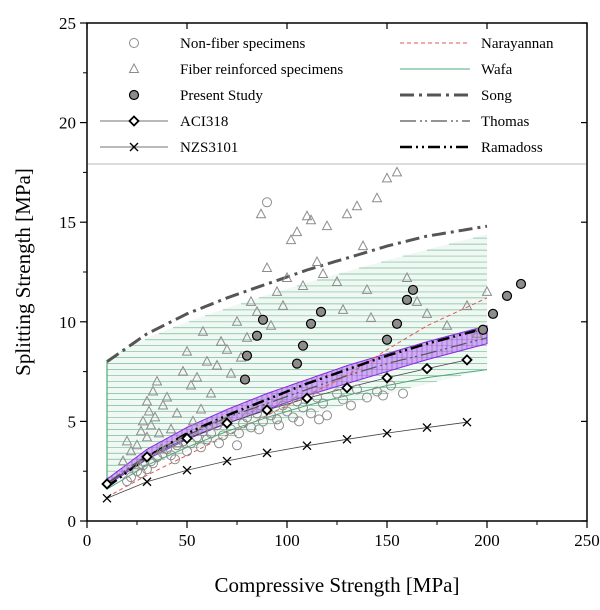 The width and height of the screenshot is (600, 610). Describe the element at coordinates (287, 460) in the screenshot. I see `series-line-nzs3101` at that location.